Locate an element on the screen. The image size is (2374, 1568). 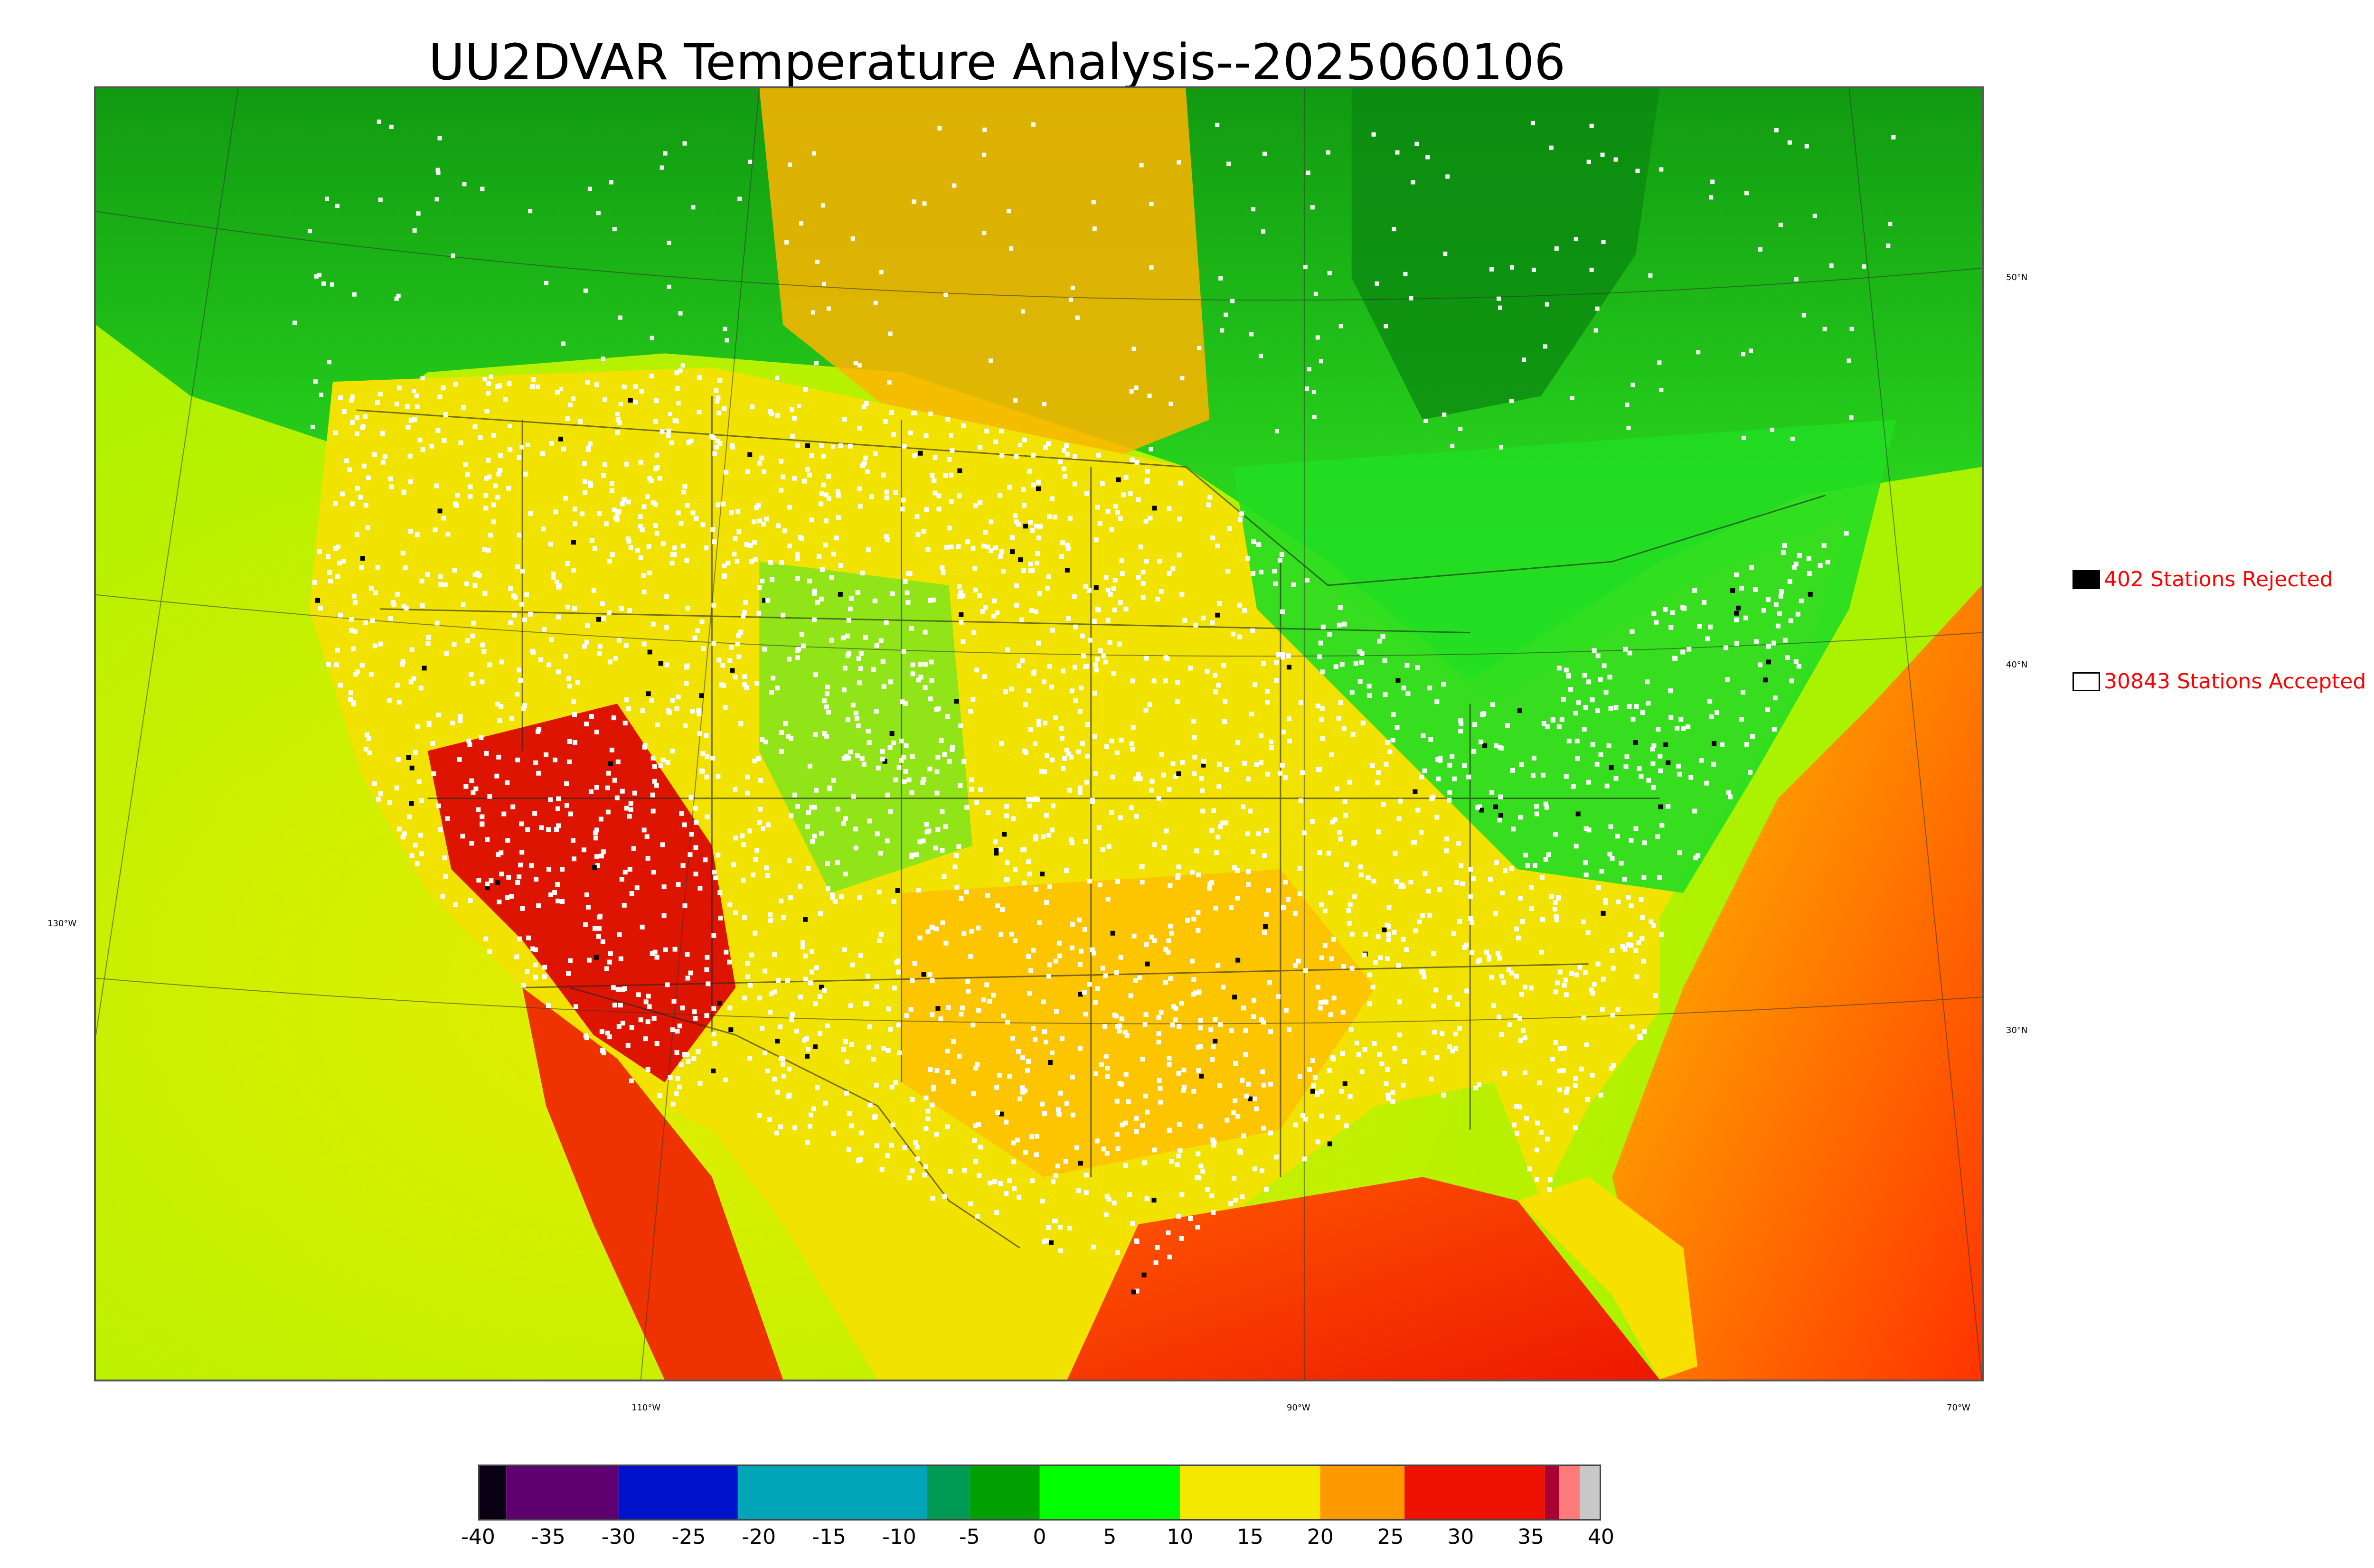
atlantic-ocean is located at coordinates (1797, 982).